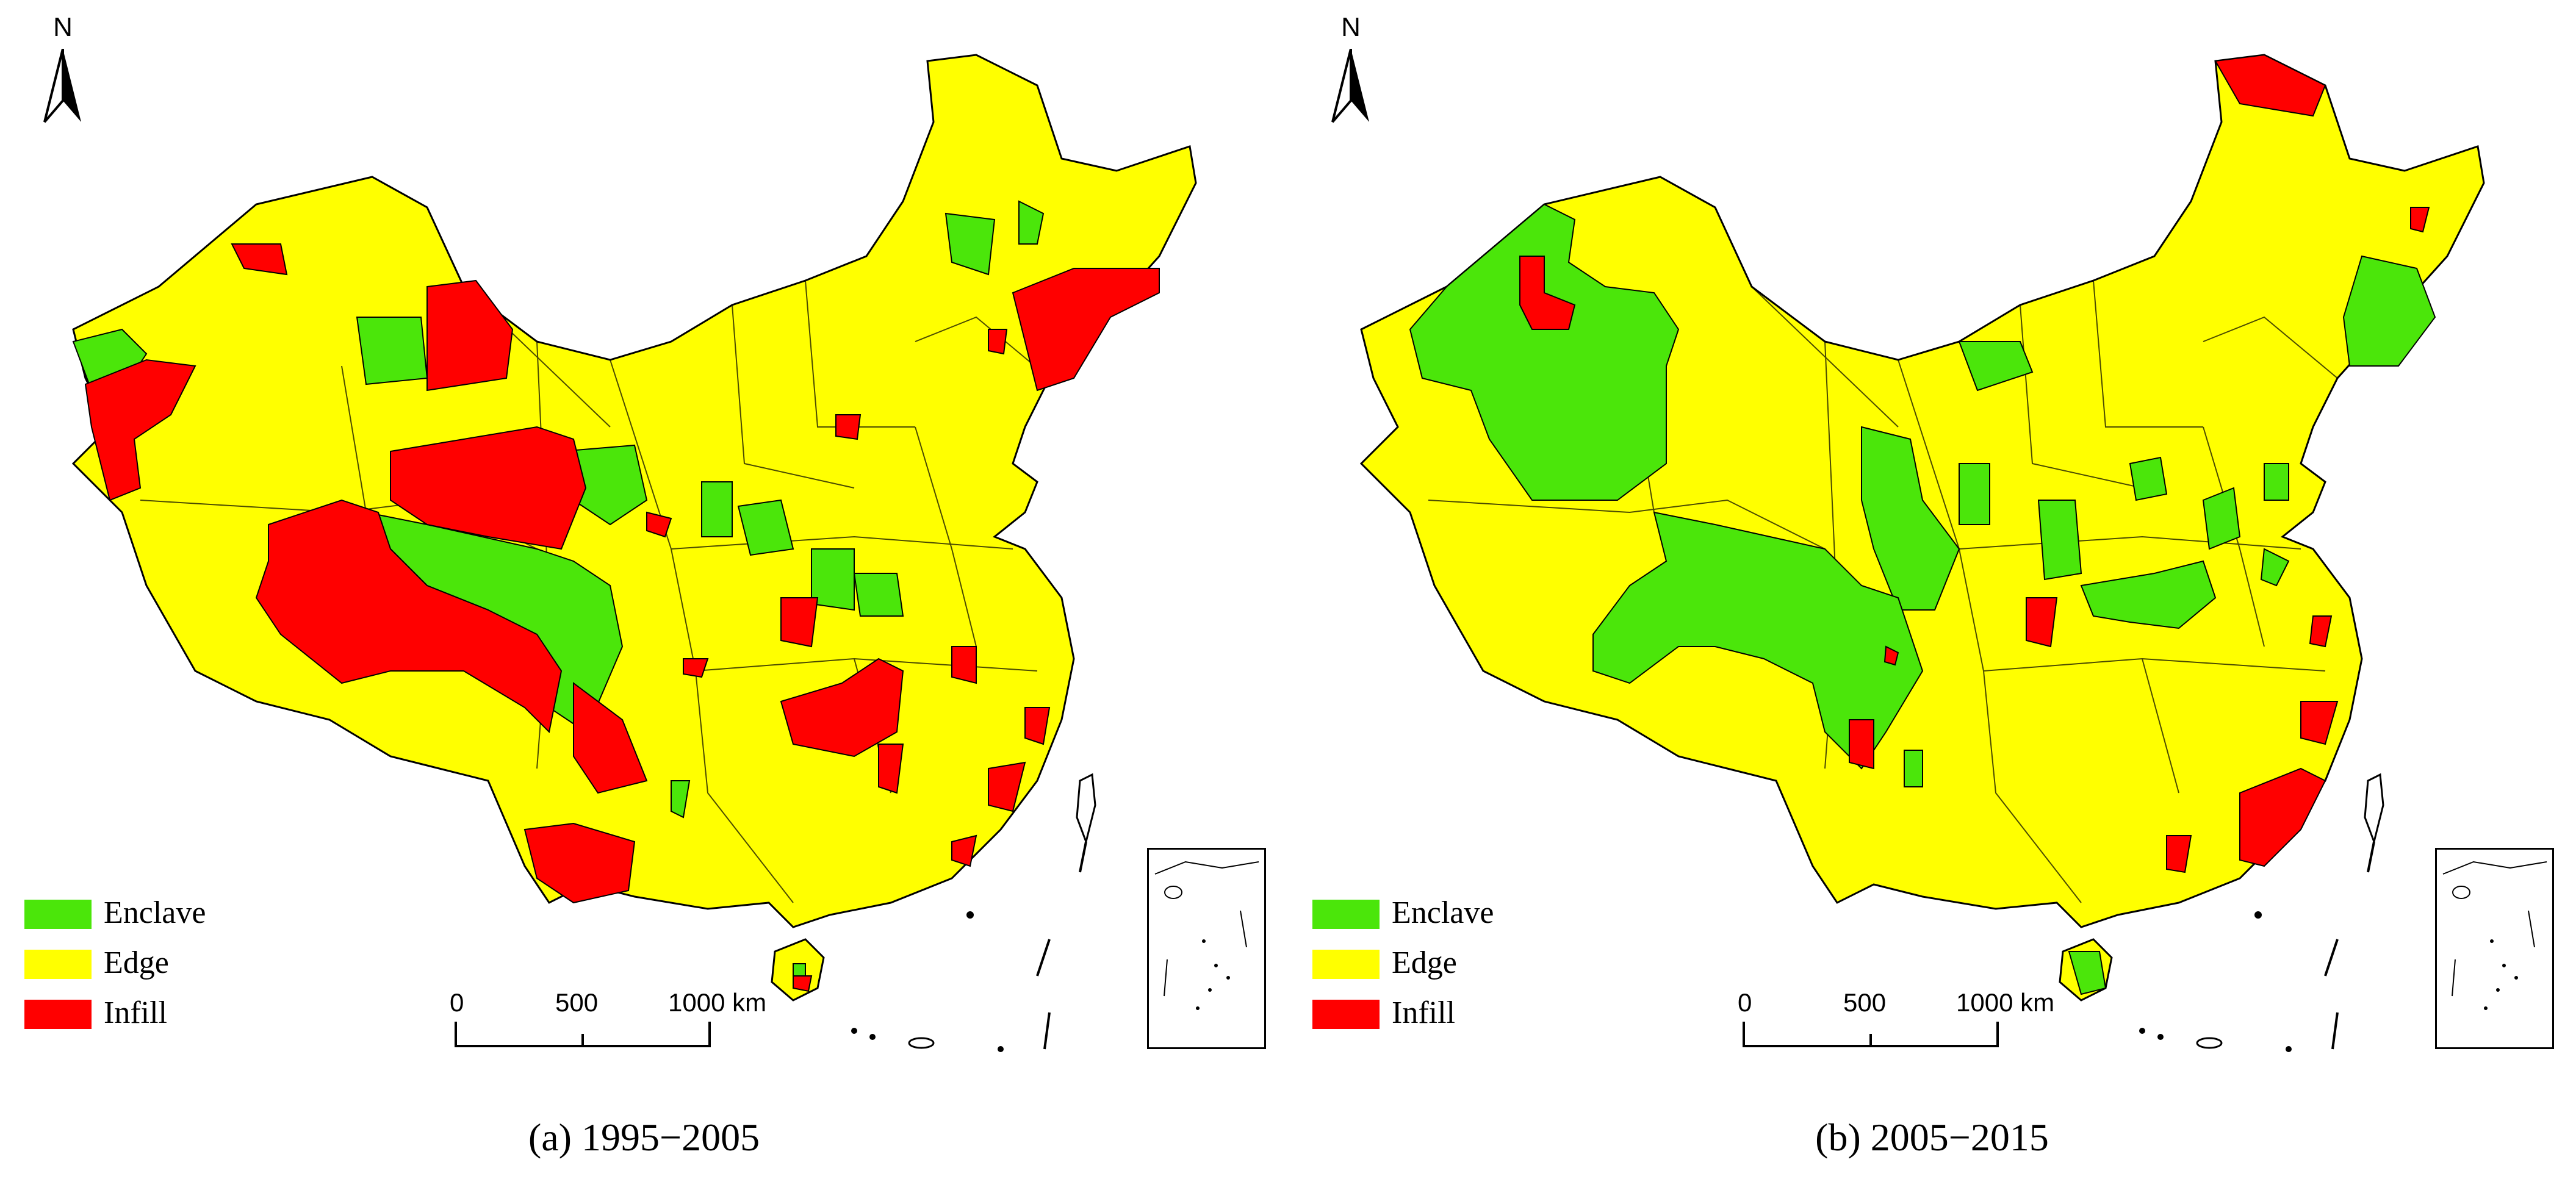 This screenshot has height=1190, width=2576. What do you see at coordinates (644, 1137) in the screenshot?
I see `caption-a: (a) 1995−2005` at bounding box center [644, 1137].